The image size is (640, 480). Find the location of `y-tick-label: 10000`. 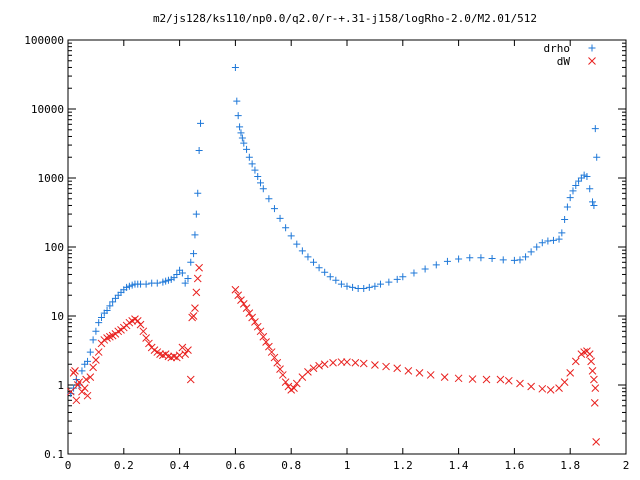

y-tick-label: 10000 is located at coordinates (47, 109).